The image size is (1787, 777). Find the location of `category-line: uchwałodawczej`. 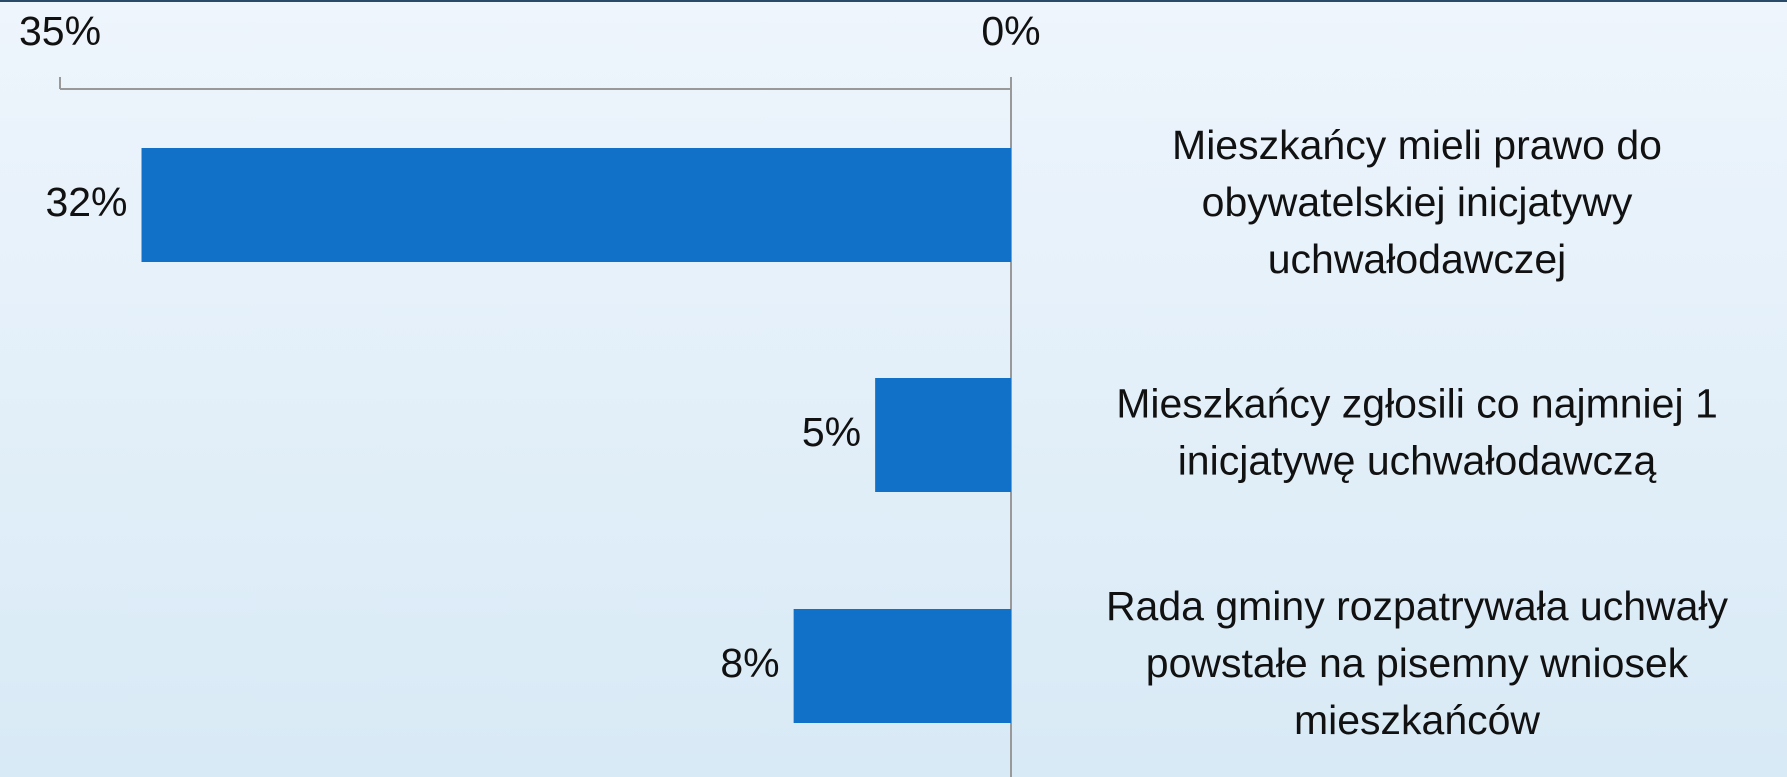

category-line: uchwałodawczej is located at coordinates (1417, 259).